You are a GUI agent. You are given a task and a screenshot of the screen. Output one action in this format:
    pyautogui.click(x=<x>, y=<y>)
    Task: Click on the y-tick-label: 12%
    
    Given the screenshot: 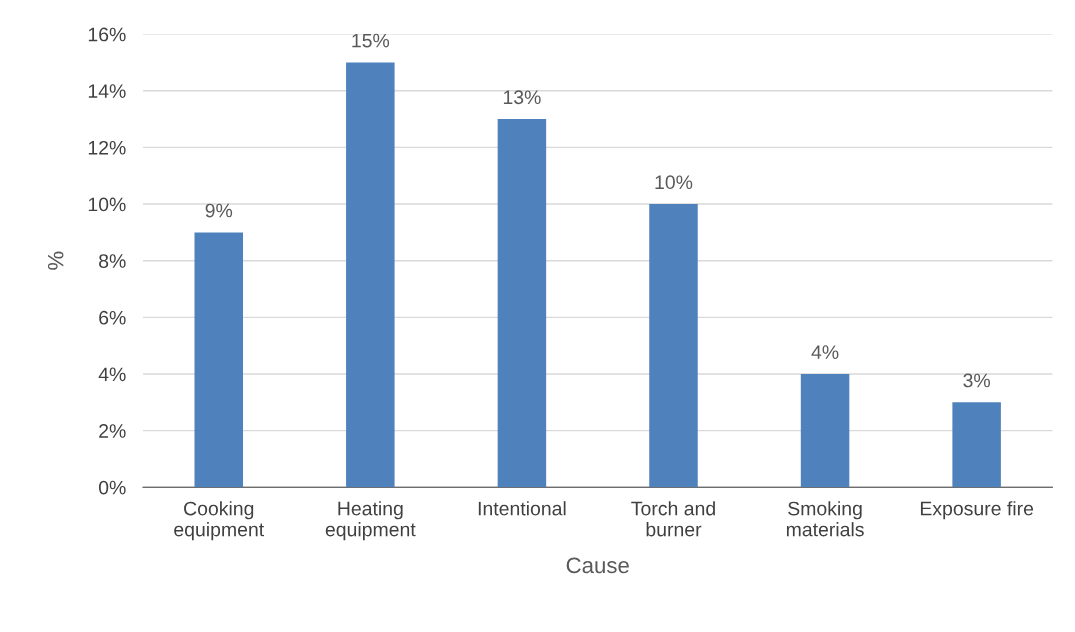 What is the action you would take?
    pyautogui.click(x=107, y=147)
    